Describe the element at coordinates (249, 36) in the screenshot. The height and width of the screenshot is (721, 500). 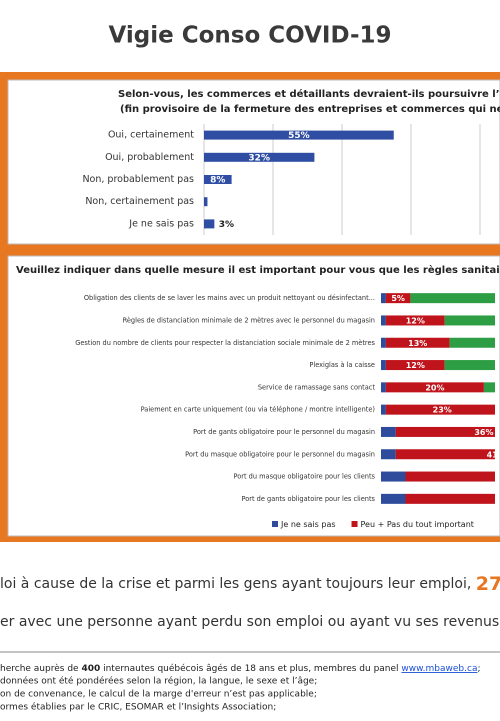
I see `page-title: Vigie Conso COVID-19` at that location.